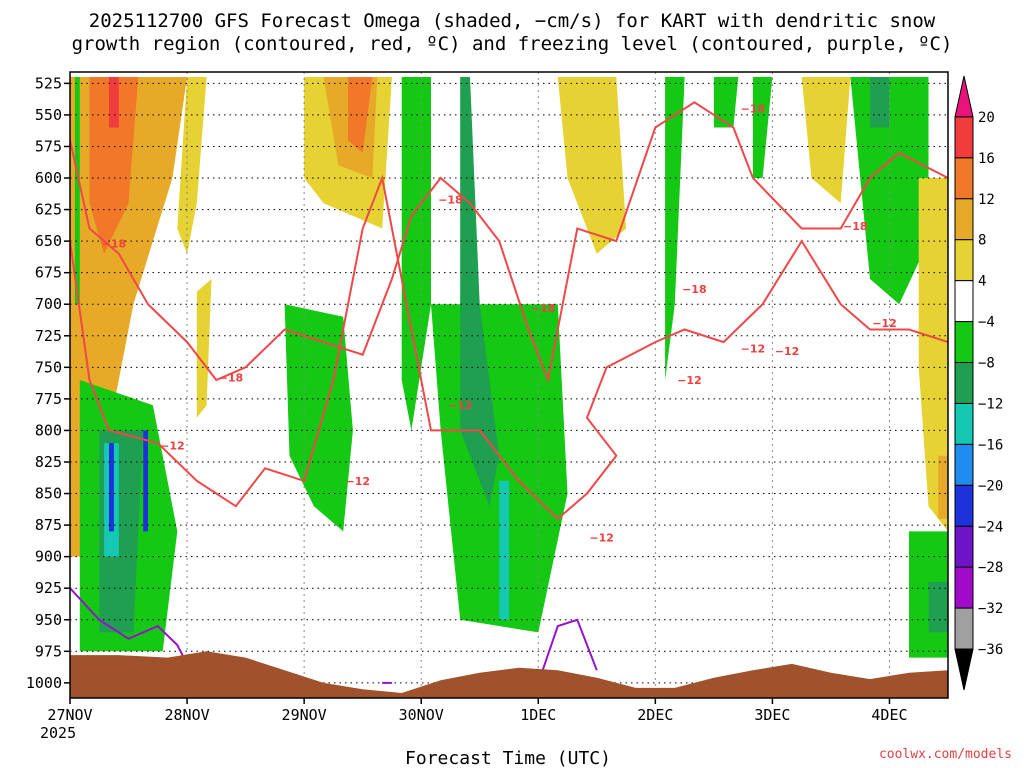  I want to click on y-tick-label-675: 675, so click(48, 273).